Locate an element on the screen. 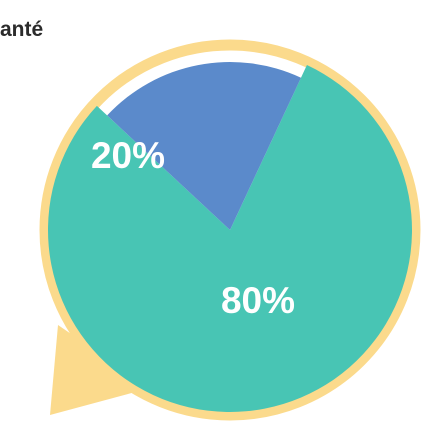  speech-bubble-tail is located at coordinates (100, 370).